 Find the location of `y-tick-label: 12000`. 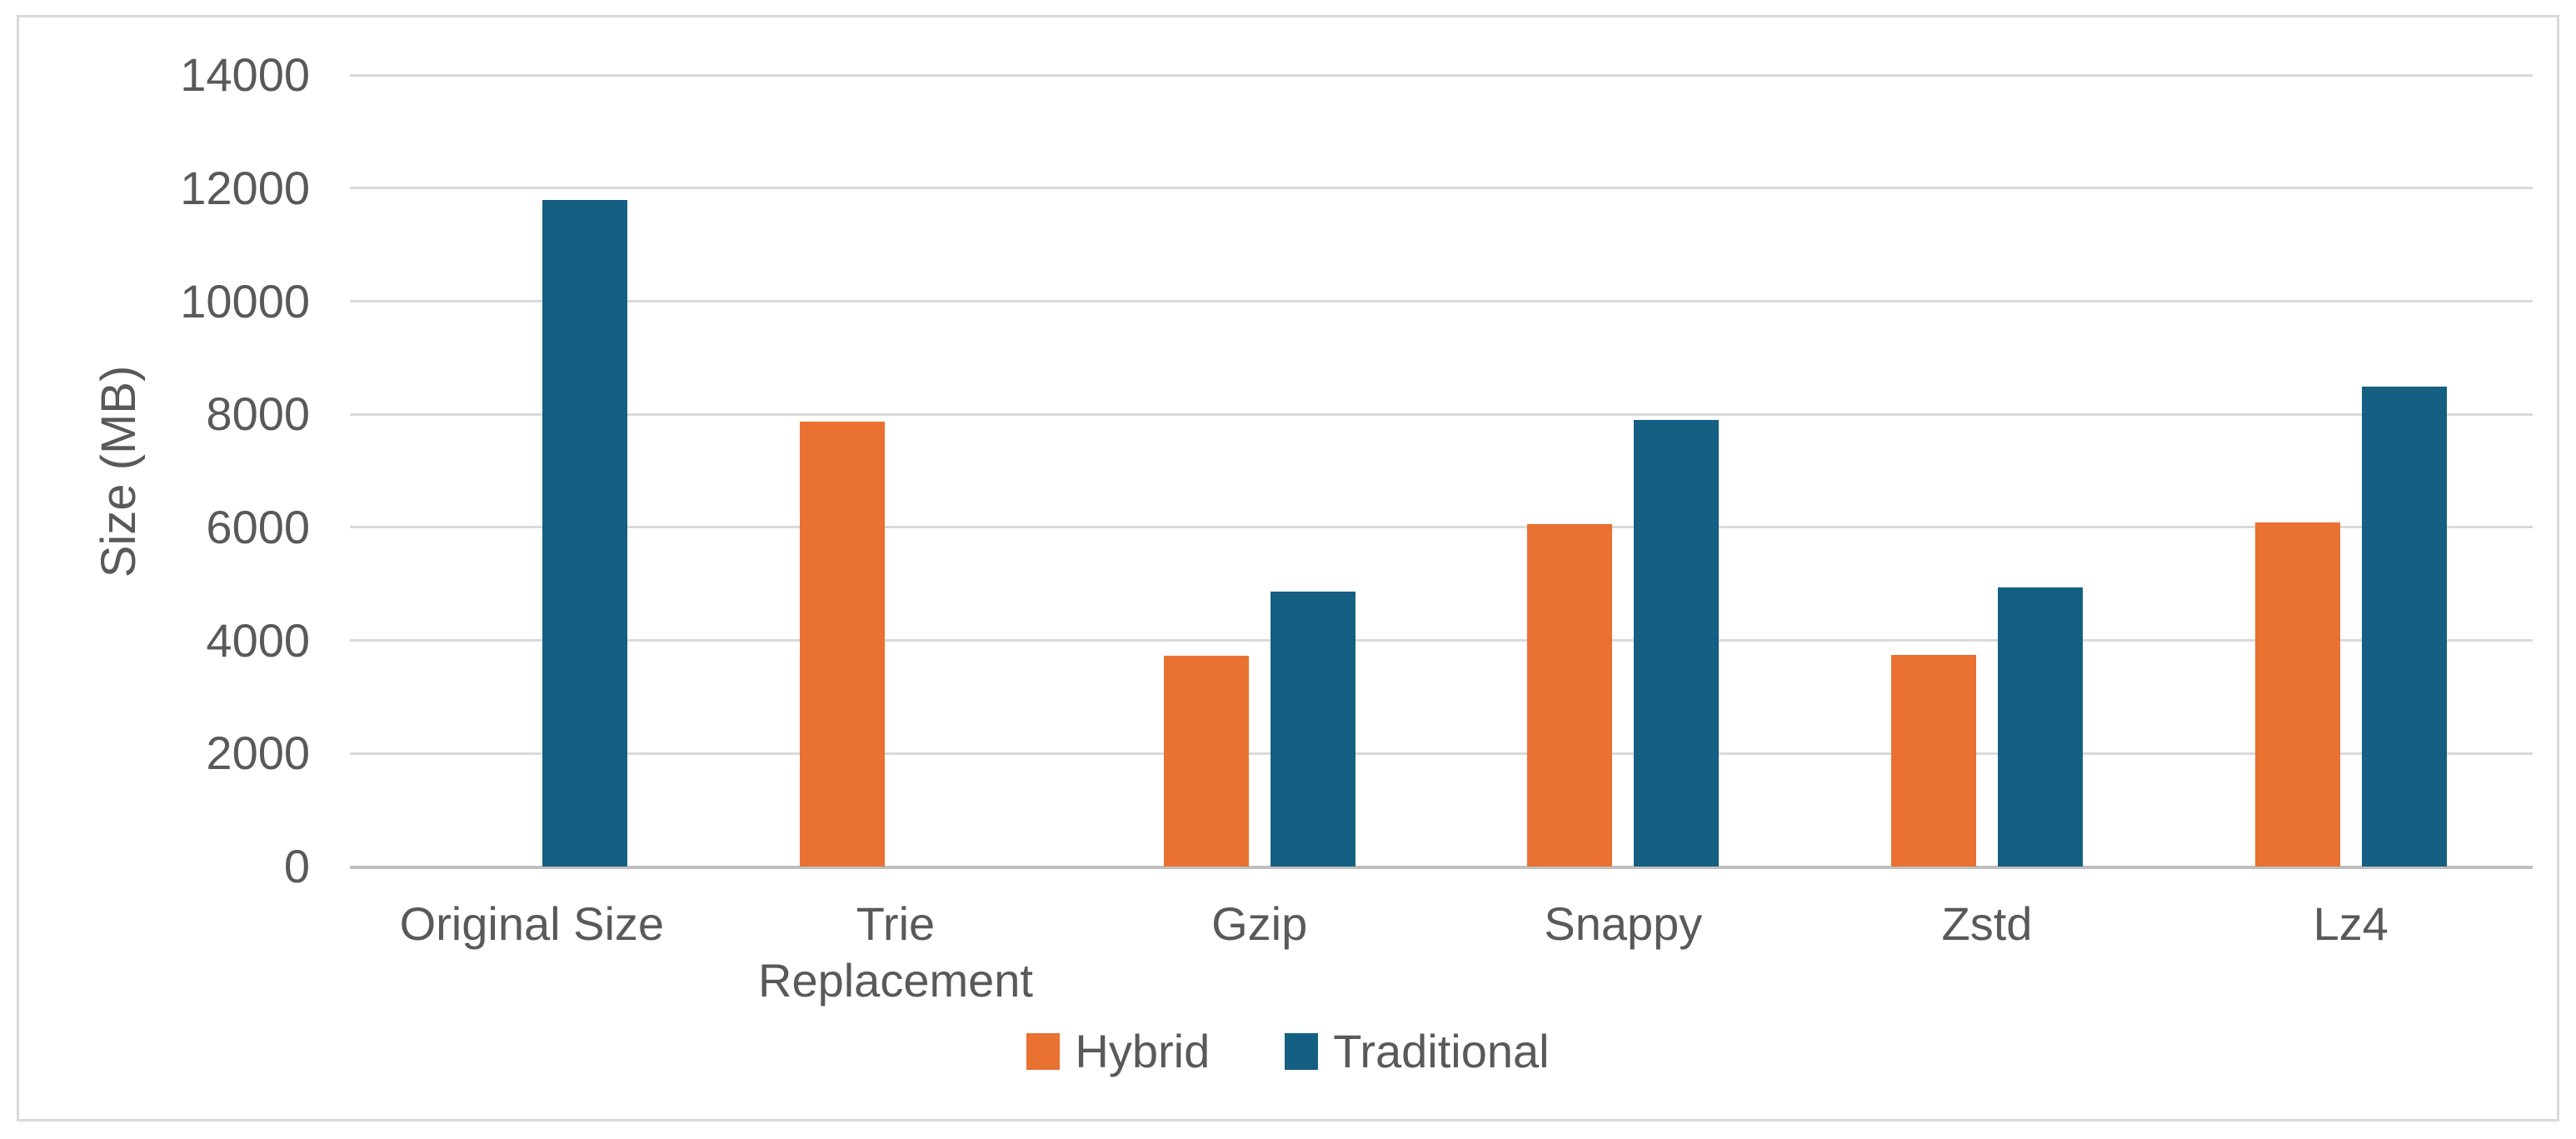

y-tick-label: 12000 is located at coordinates (245, 187).